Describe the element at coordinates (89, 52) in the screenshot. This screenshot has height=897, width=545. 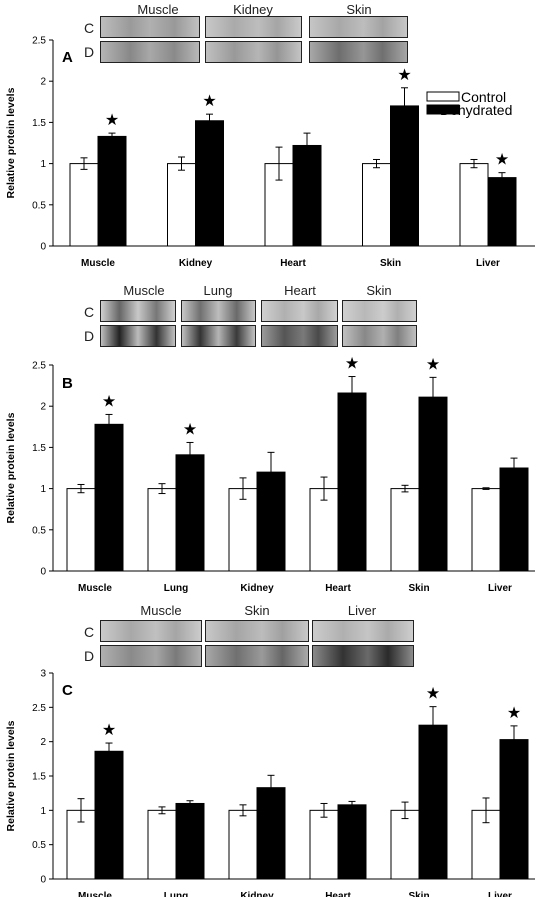
I see `blot-row-label-dehydrated: D` at that location.